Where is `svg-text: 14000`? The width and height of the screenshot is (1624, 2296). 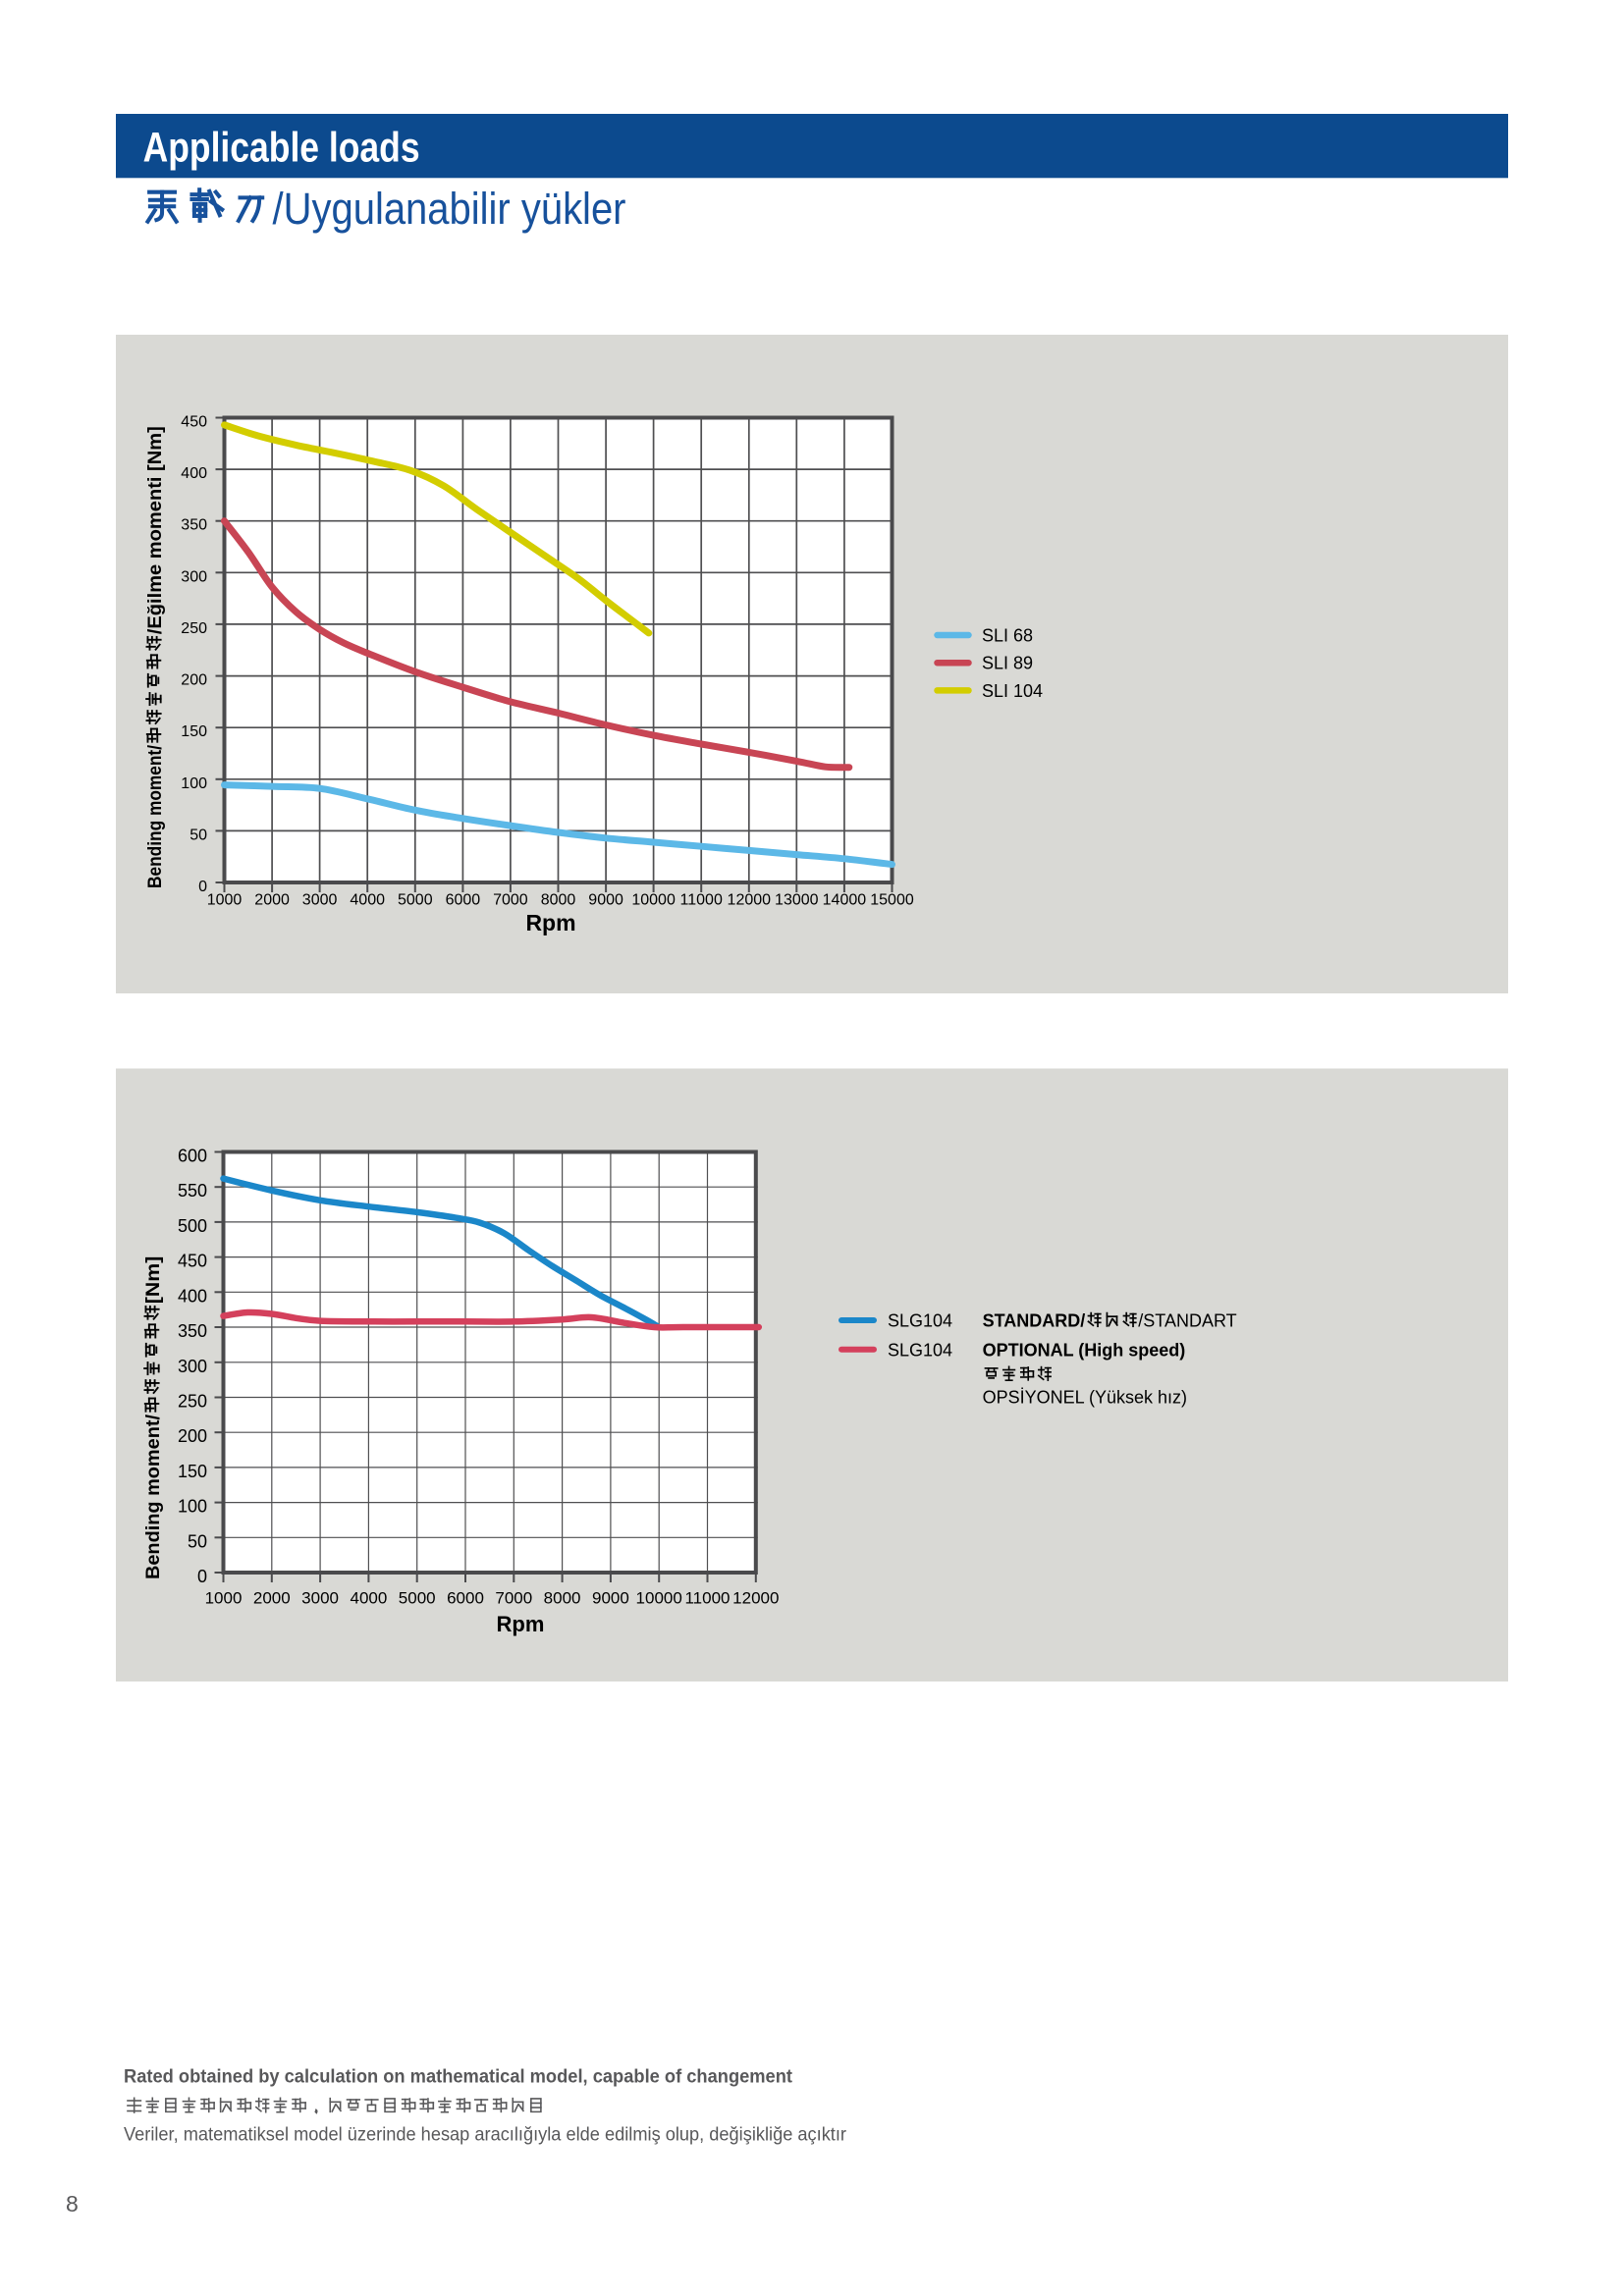
svg-text: 14000 is located at coordinates (845, 900).